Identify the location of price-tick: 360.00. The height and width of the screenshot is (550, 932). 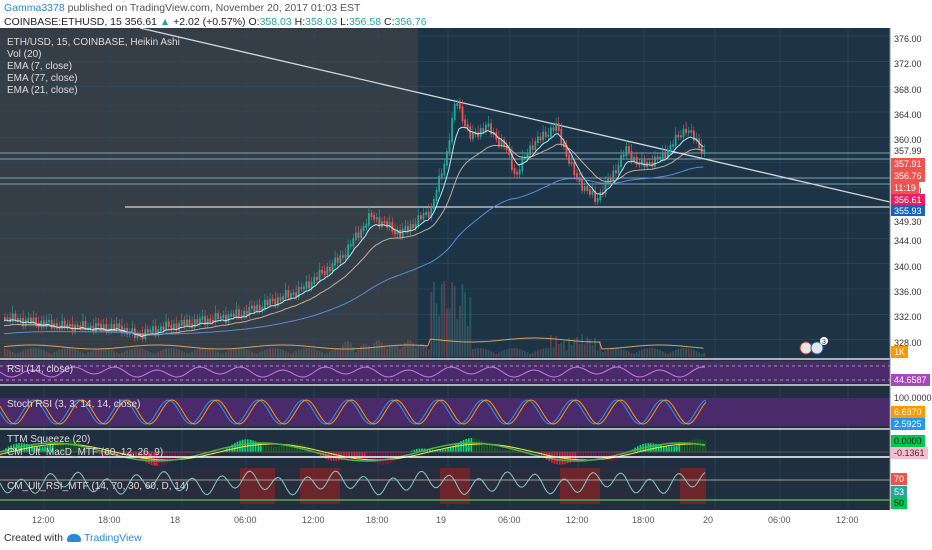
(908, 140).